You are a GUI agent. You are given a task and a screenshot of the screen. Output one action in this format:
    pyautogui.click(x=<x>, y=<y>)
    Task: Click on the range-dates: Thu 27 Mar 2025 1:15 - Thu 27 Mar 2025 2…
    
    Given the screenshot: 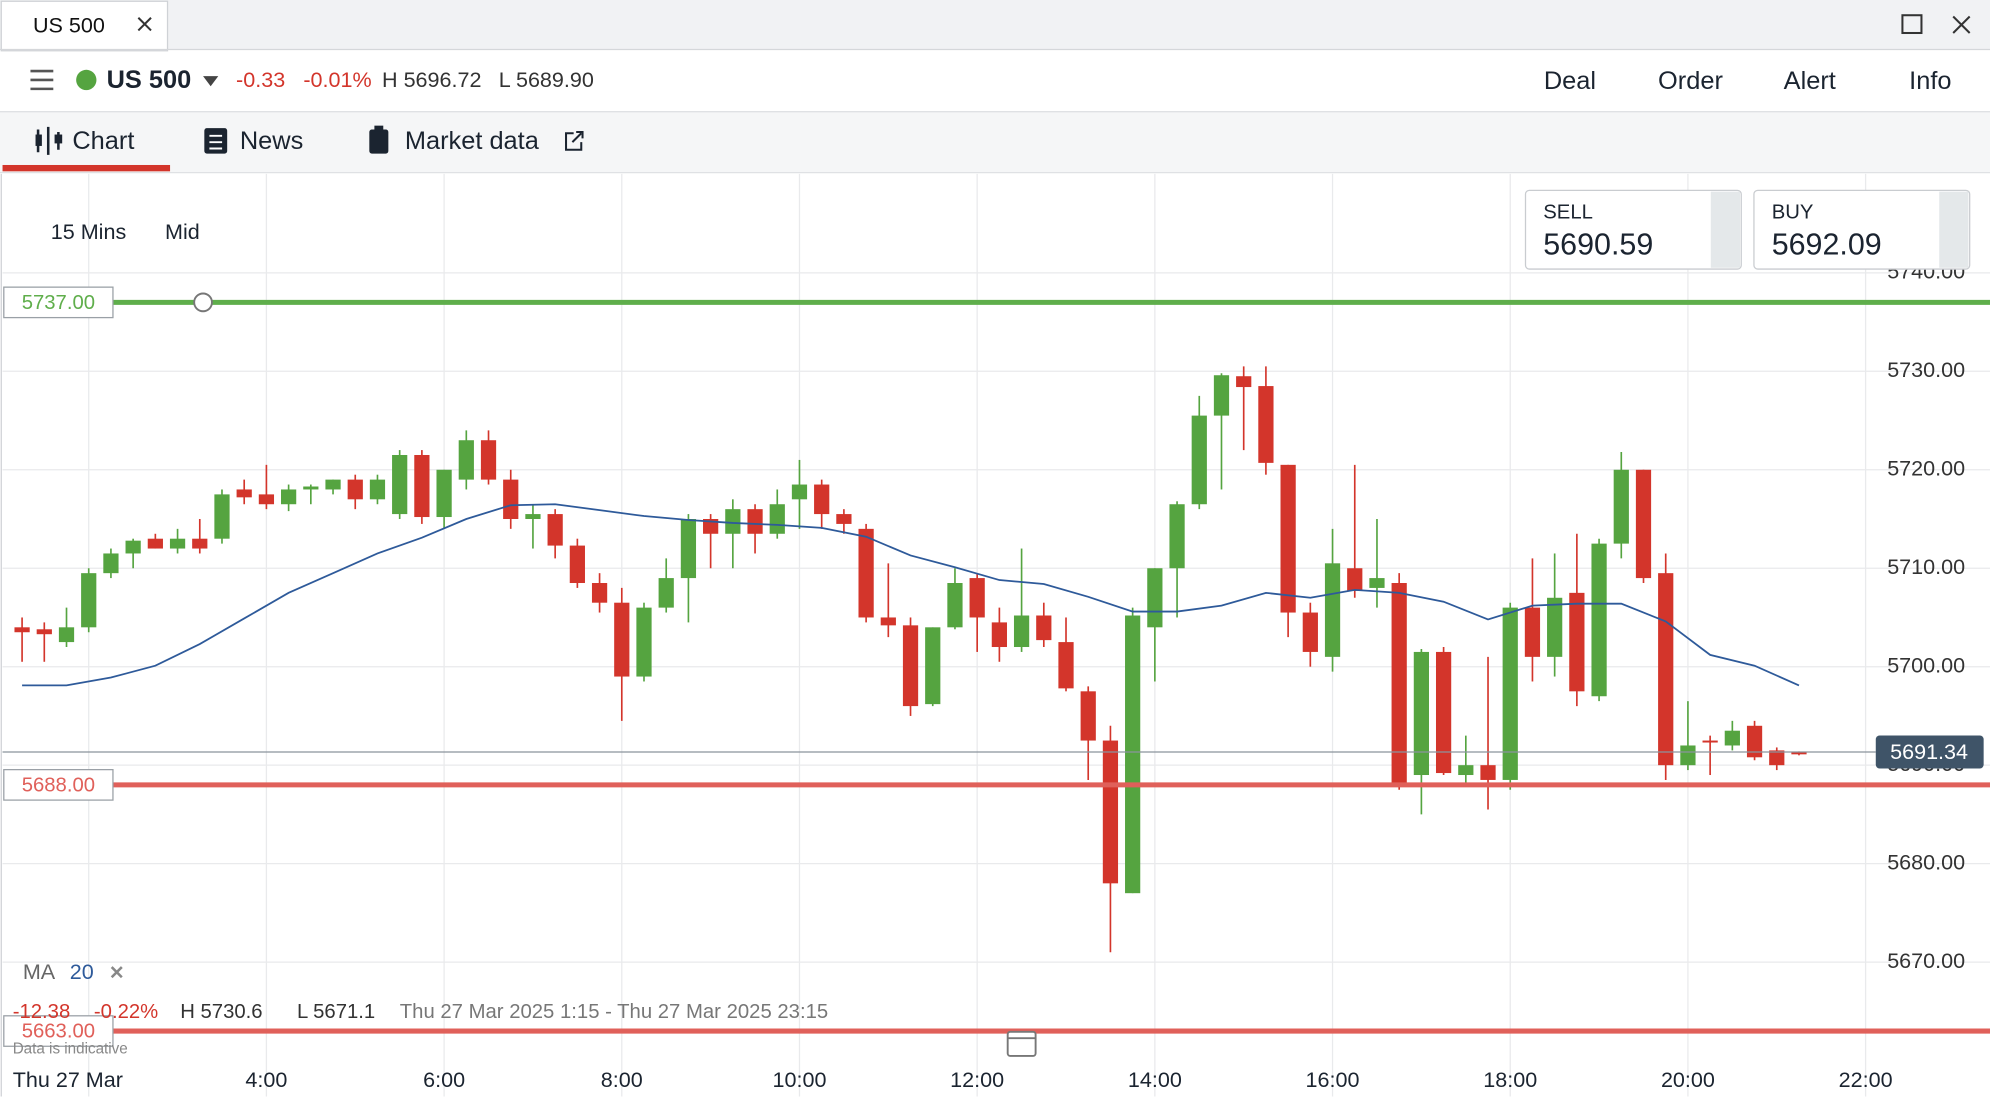 What is the action you would take?
    pyautogui.click(x=614, y=1012)
    